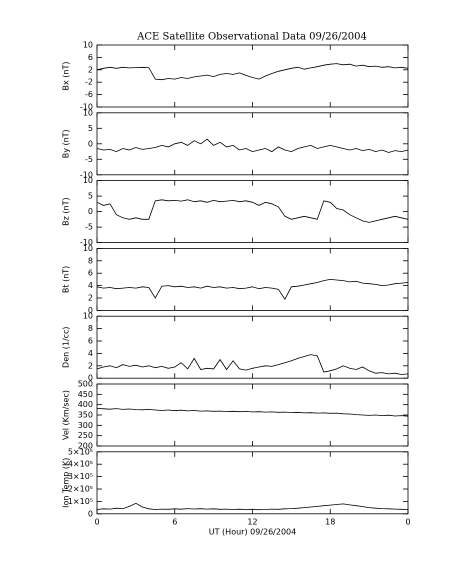  What do you see at coordinates (80, 489) in the screenshot?
I see `y-tick-label: 2×10⁵` at bounding box center [80, 489].